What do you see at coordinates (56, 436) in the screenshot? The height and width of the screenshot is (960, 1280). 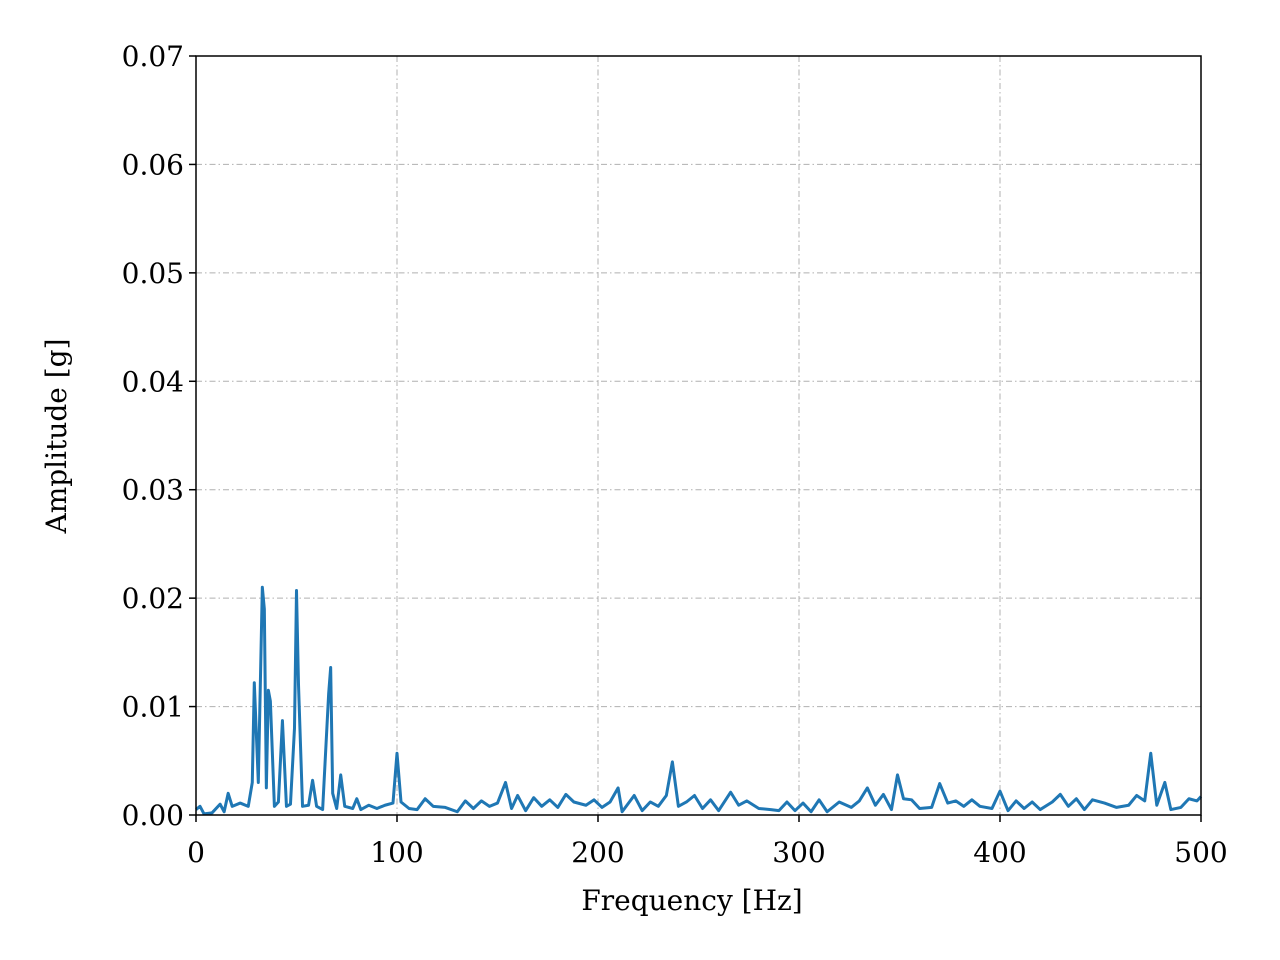 I see `y-axis-label: Amplitude [g]` at bounding box center [56, 436].